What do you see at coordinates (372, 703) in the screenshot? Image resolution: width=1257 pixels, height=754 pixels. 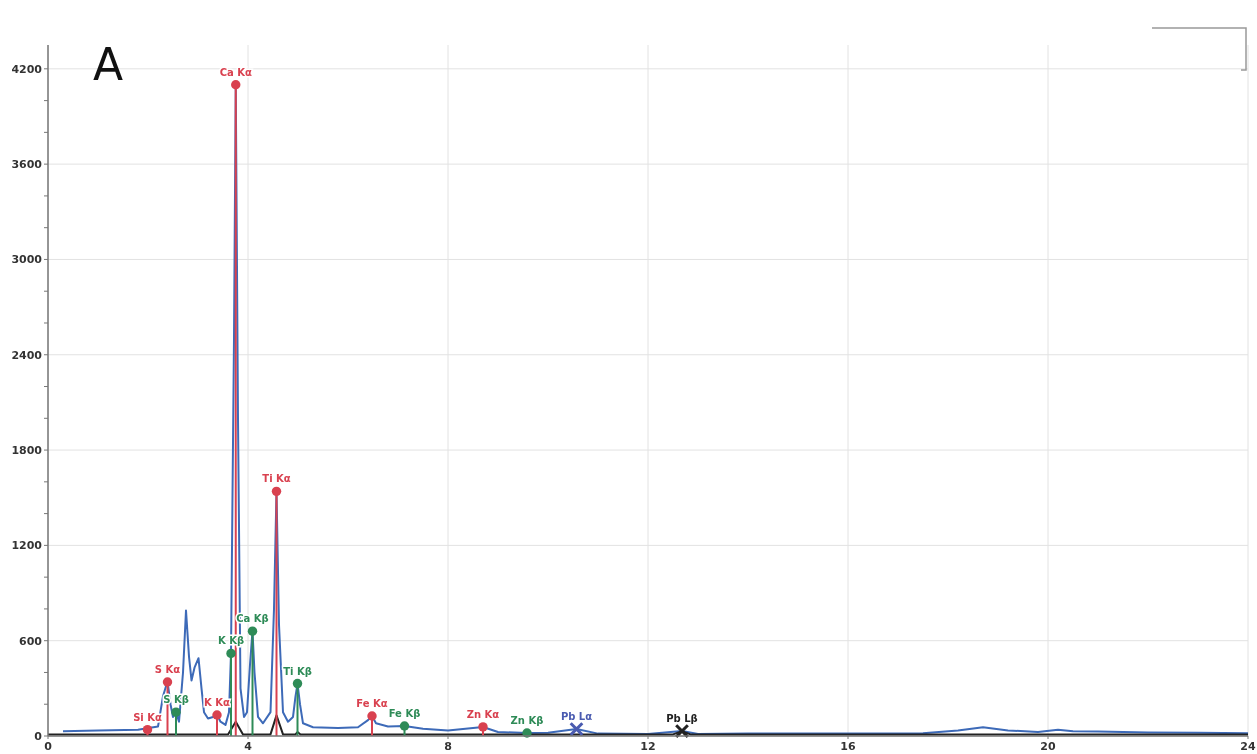 I see `annotation: Fe Kα` at bounding box center [372, 703].